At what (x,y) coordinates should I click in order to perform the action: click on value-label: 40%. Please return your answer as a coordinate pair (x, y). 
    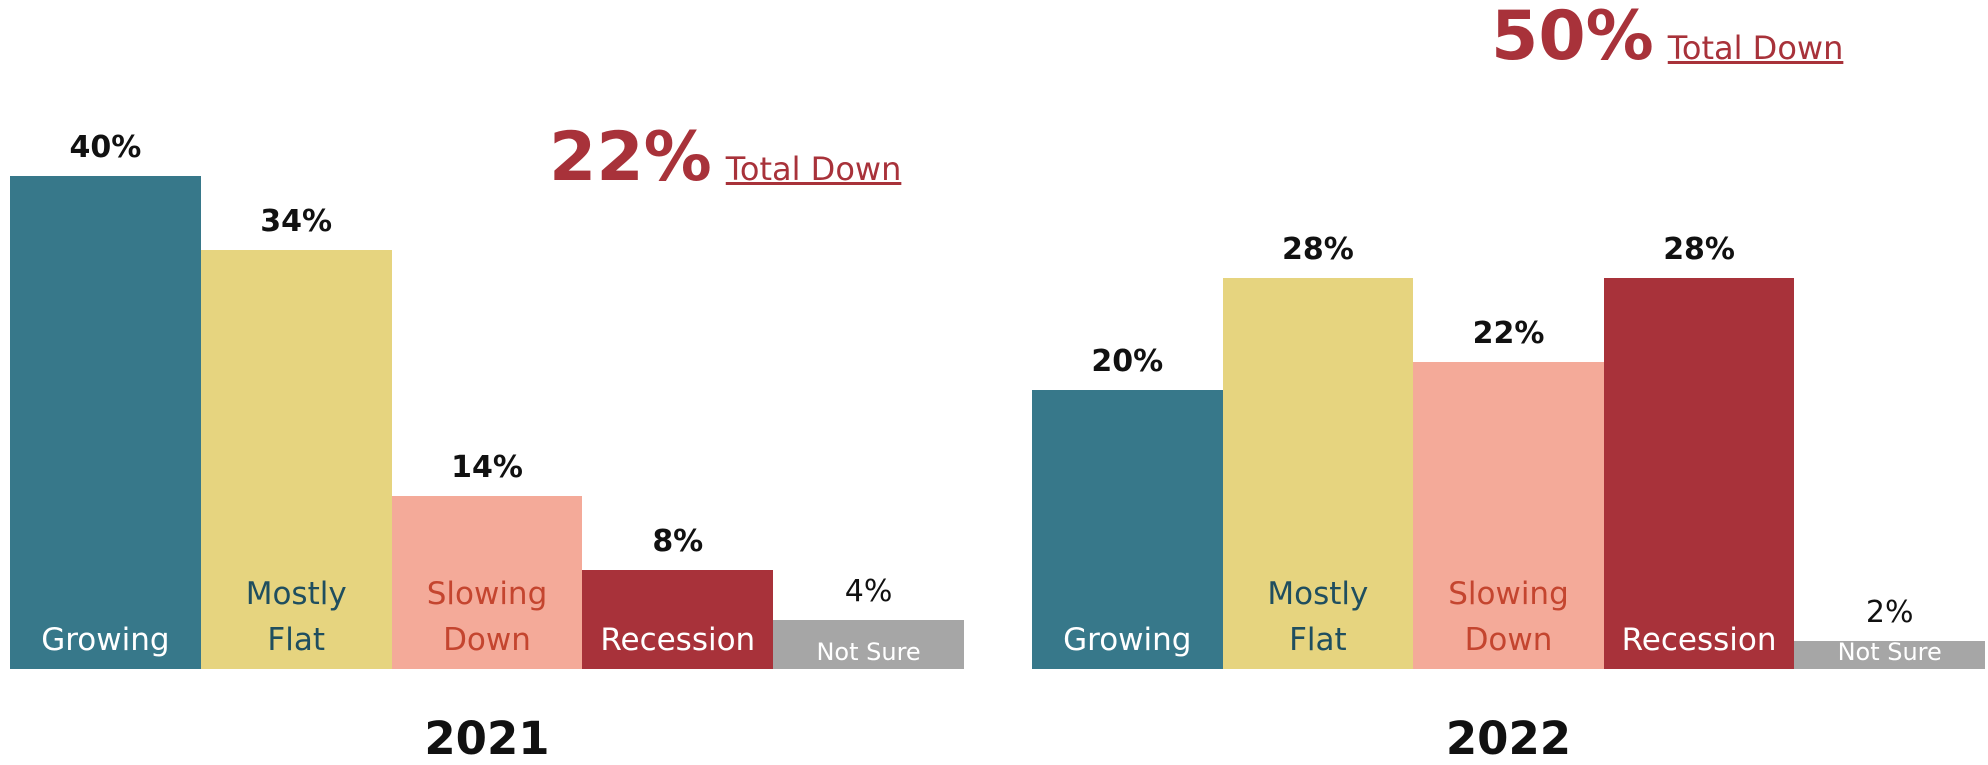
    Looking at the image, I should click on (105, 147).